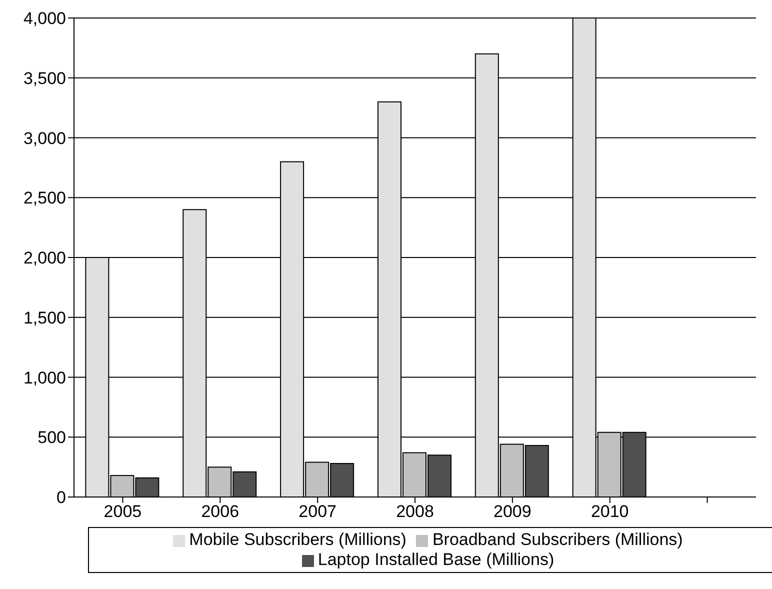 The image size is (772, 589). Describe the element at coordinates (44, 258) in the screenshot. I see `y-tick-label: 2,000` at that location.